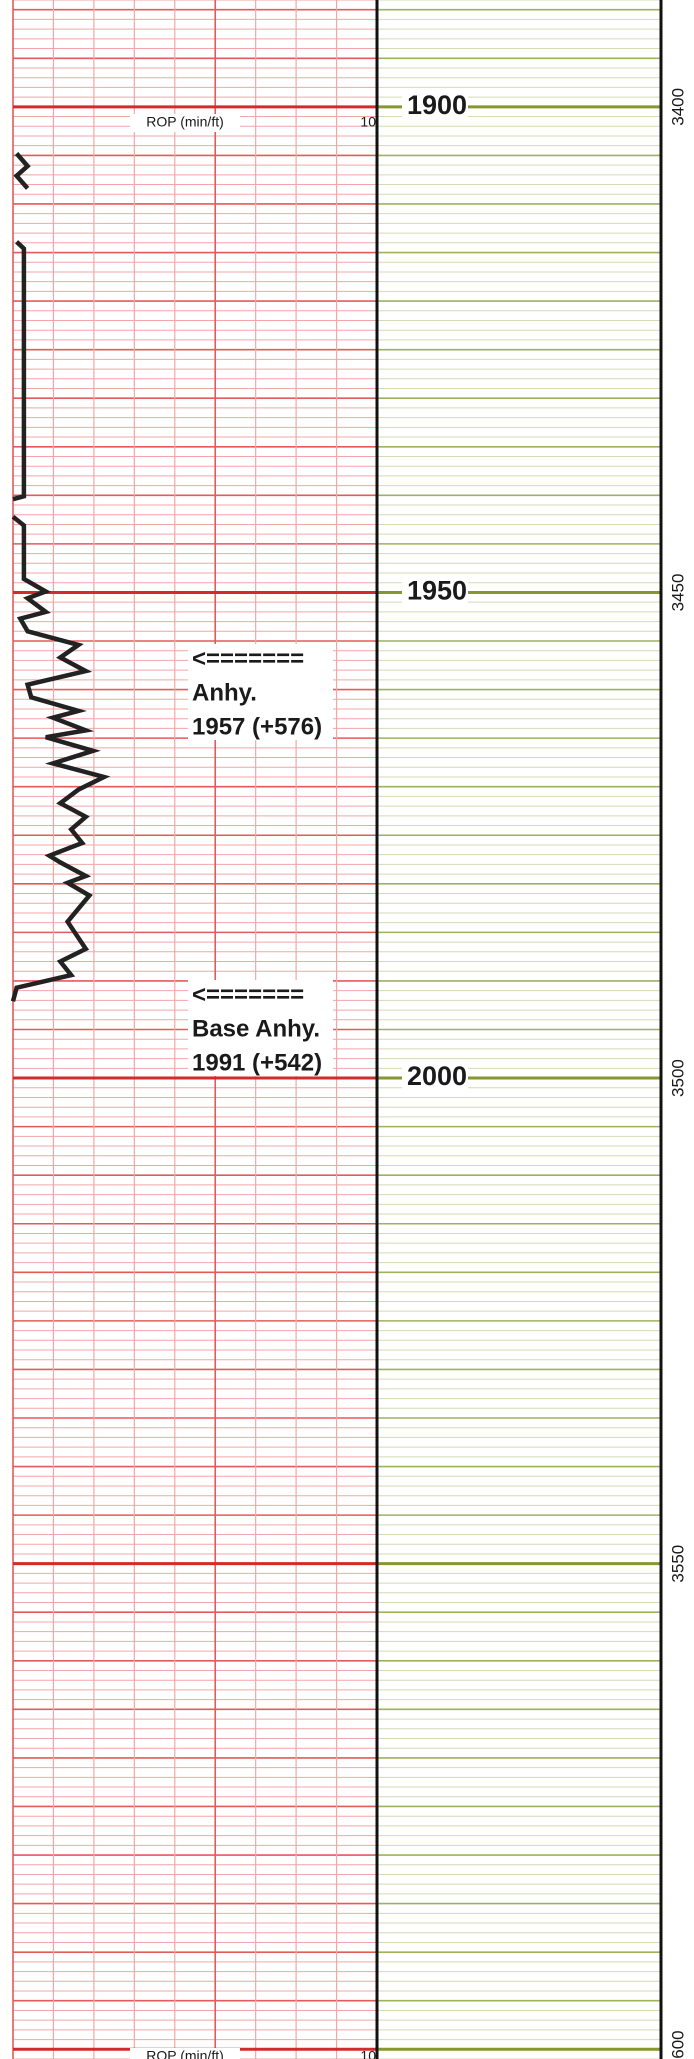 The image size is (694, 2059). Describe the element at coordinates (677, 1078) in the screenshot. I see `y2-tick-label: 3500` at that location.